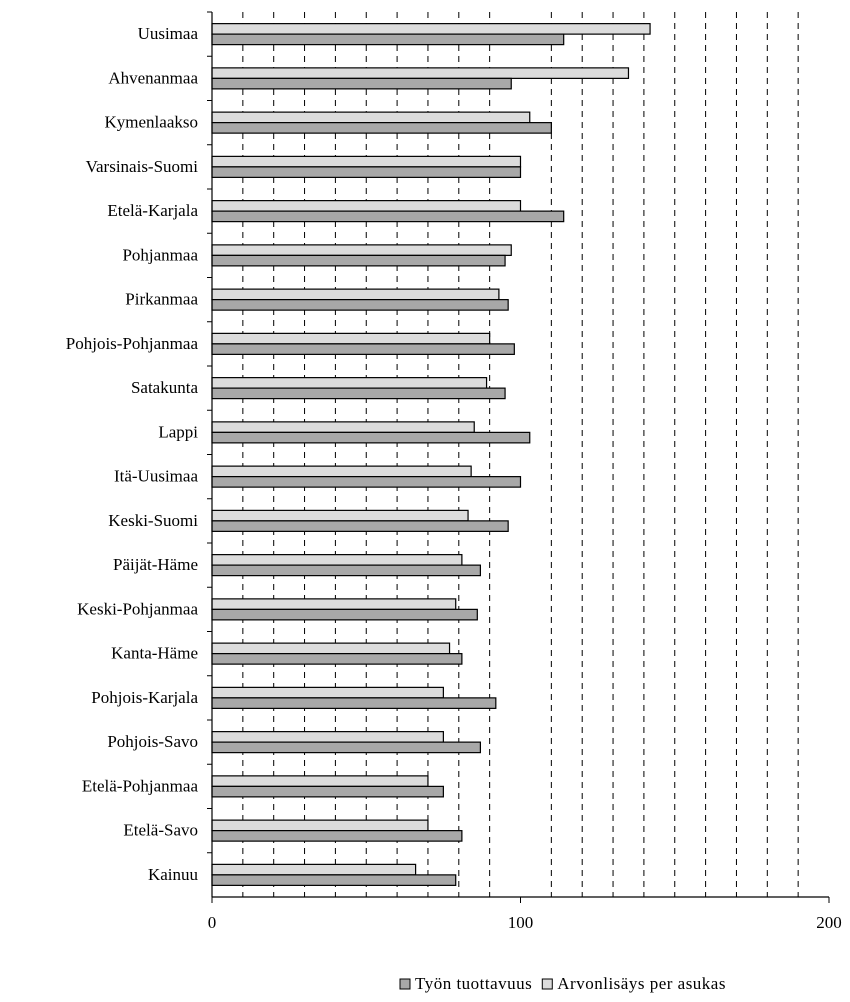 Image resolution: width=850 pixels, height=1002 pixels. I want to click on y-tick-label: Kymenlaakso, so click(151, 122).